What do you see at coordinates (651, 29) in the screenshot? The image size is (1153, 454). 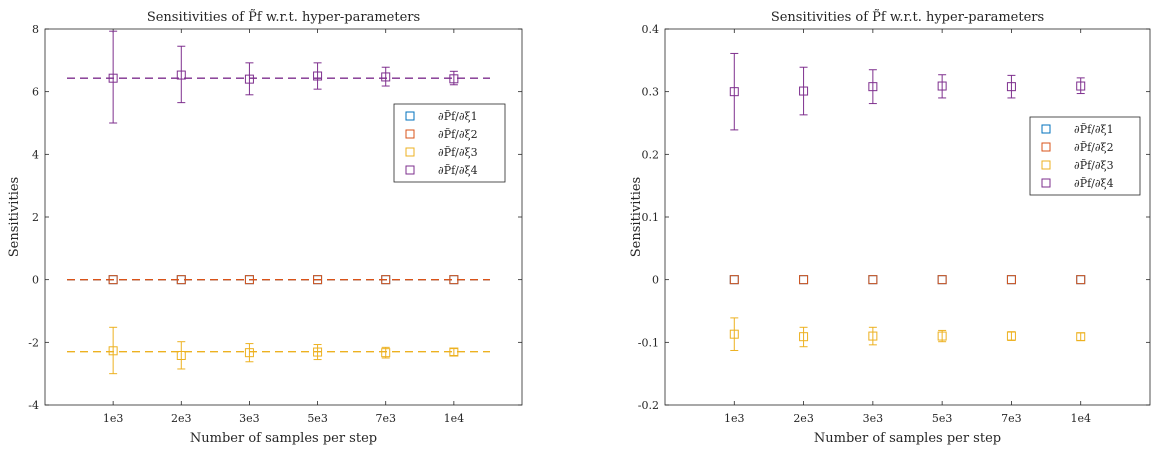 I see `y-tick-label: 0.4` at bounding box center [651, 29].